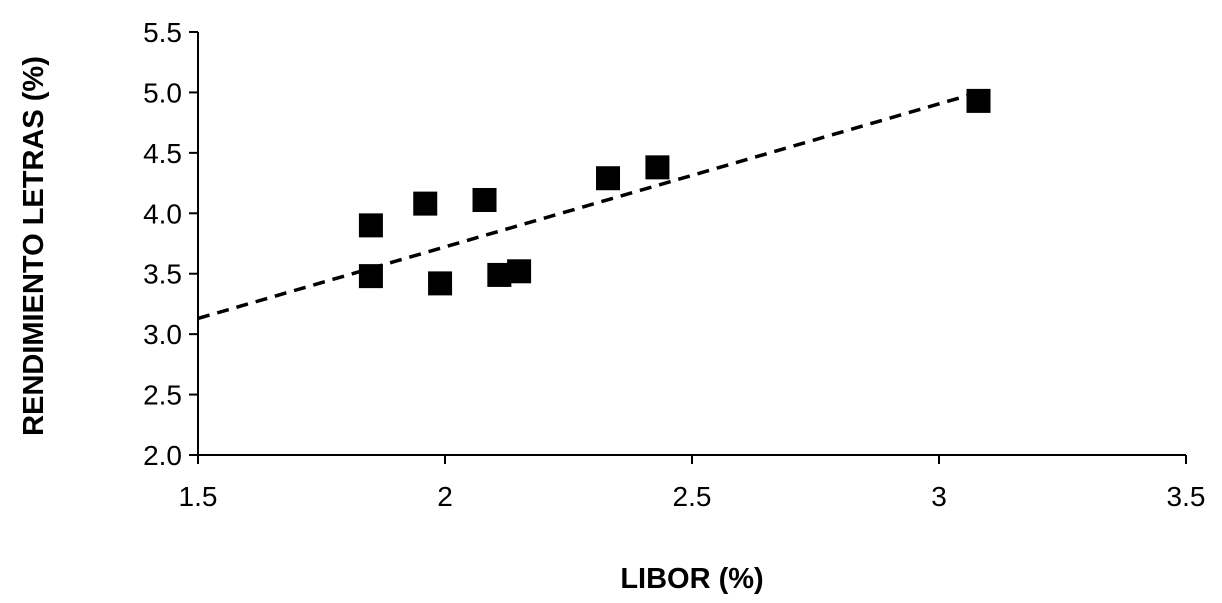  Describe the element at coordinates (162, 92) in the screenshot. I see `y-tick-label: 5.0` at that location.